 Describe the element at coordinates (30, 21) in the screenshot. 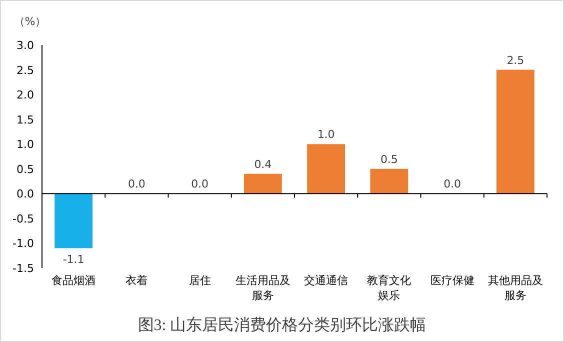

I see `y-axis-title: （%）` at that location.